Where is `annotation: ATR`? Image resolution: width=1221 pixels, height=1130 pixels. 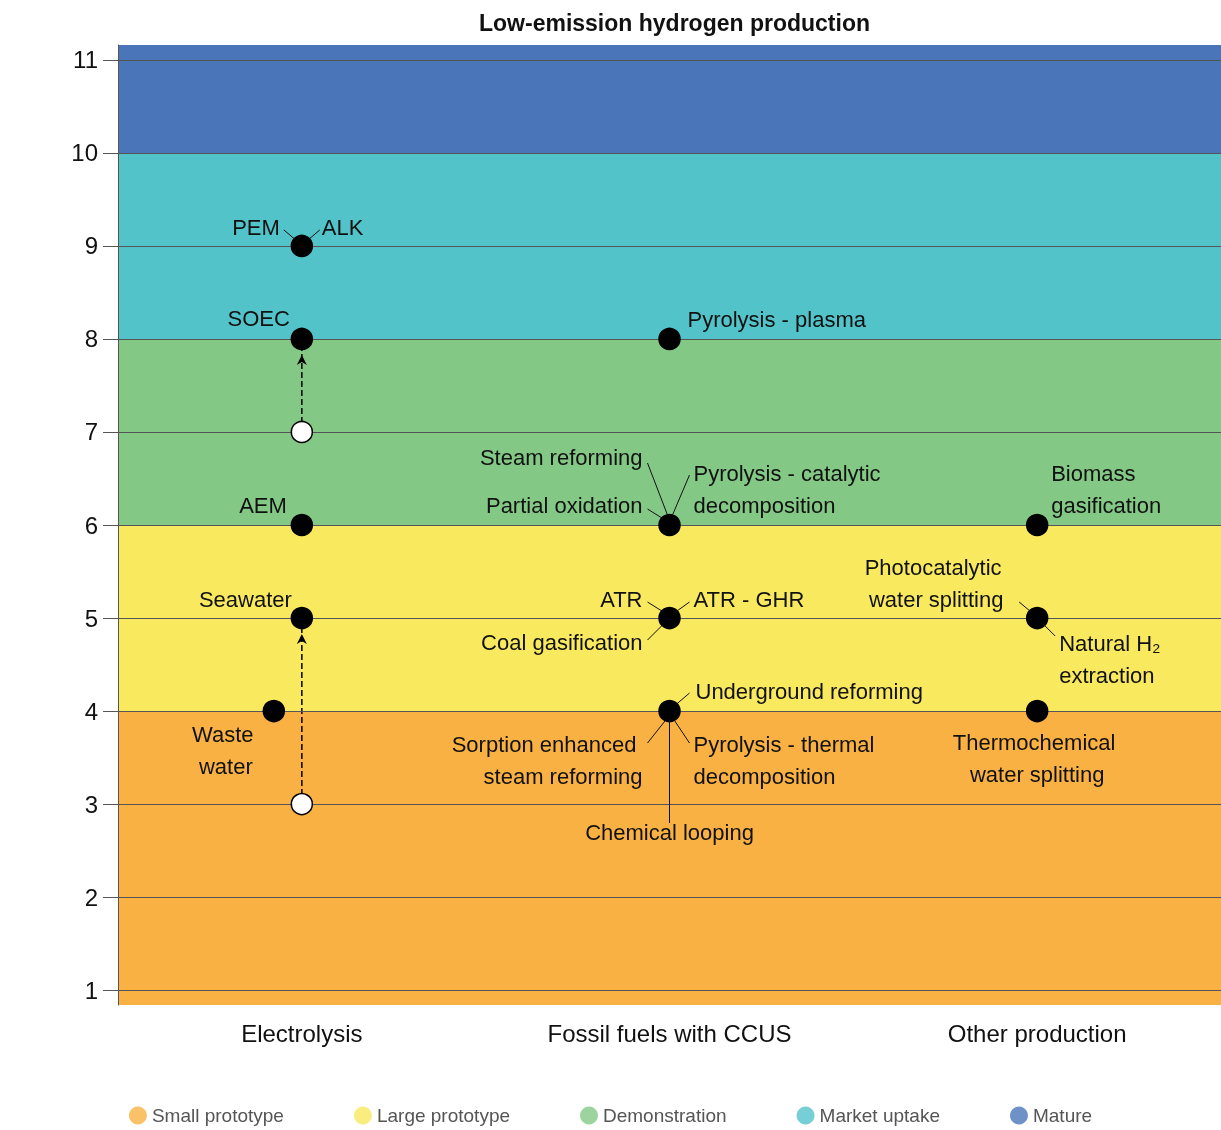
annotation: ATR is located at coordinates (621, 599).